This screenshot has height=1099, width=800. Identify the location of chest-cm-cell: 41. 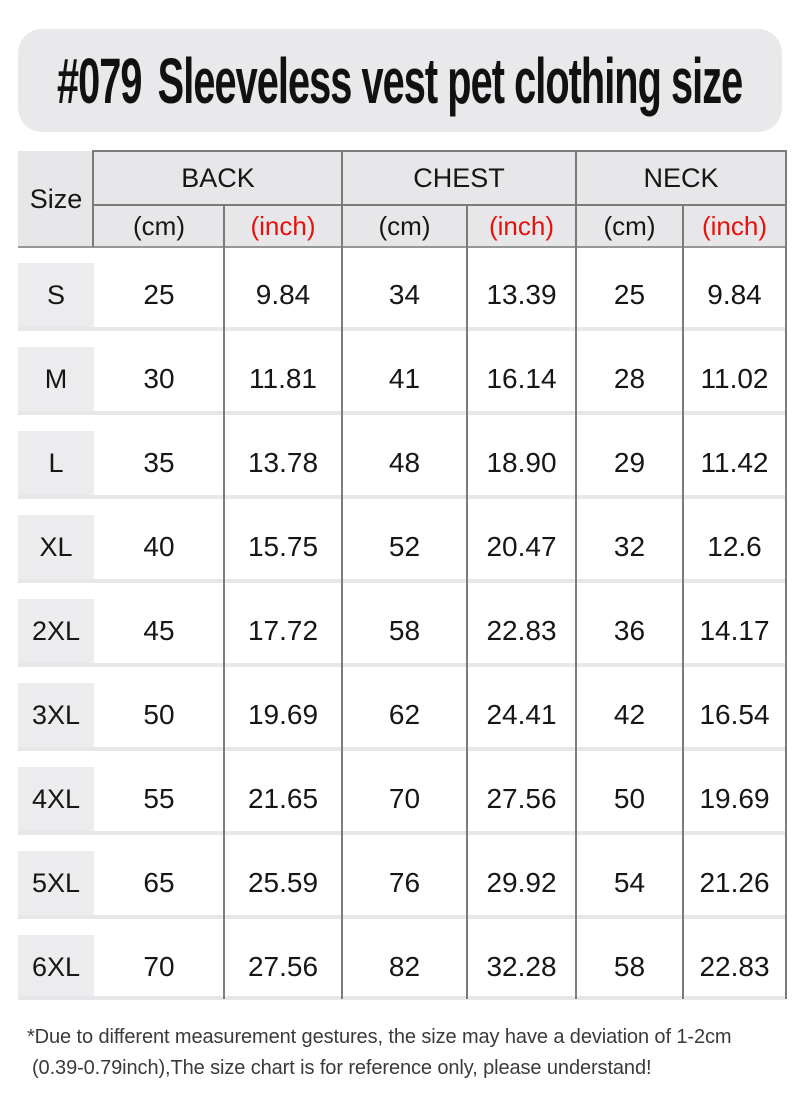
(404, 379).